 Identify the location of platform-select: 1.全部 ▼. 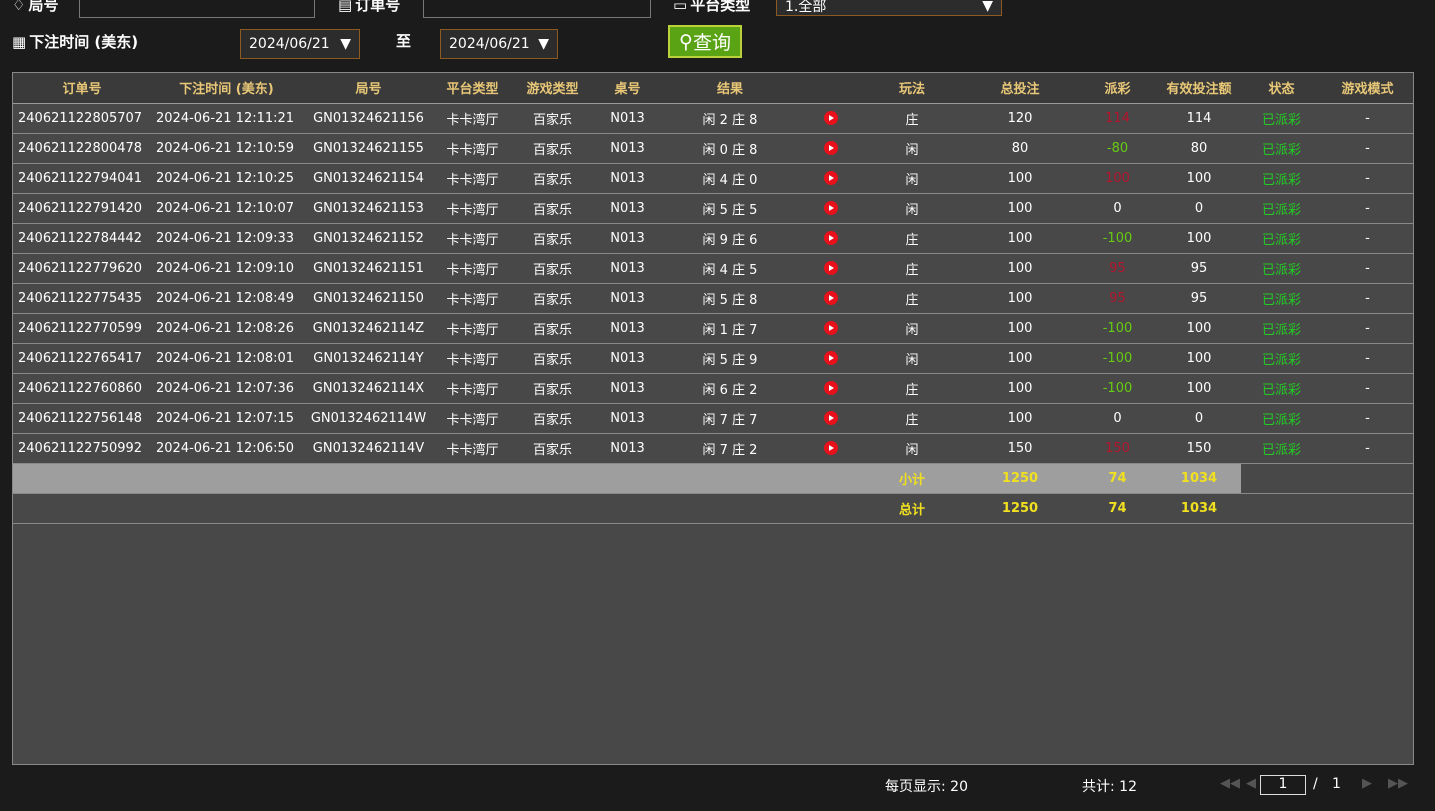
(889, 8).